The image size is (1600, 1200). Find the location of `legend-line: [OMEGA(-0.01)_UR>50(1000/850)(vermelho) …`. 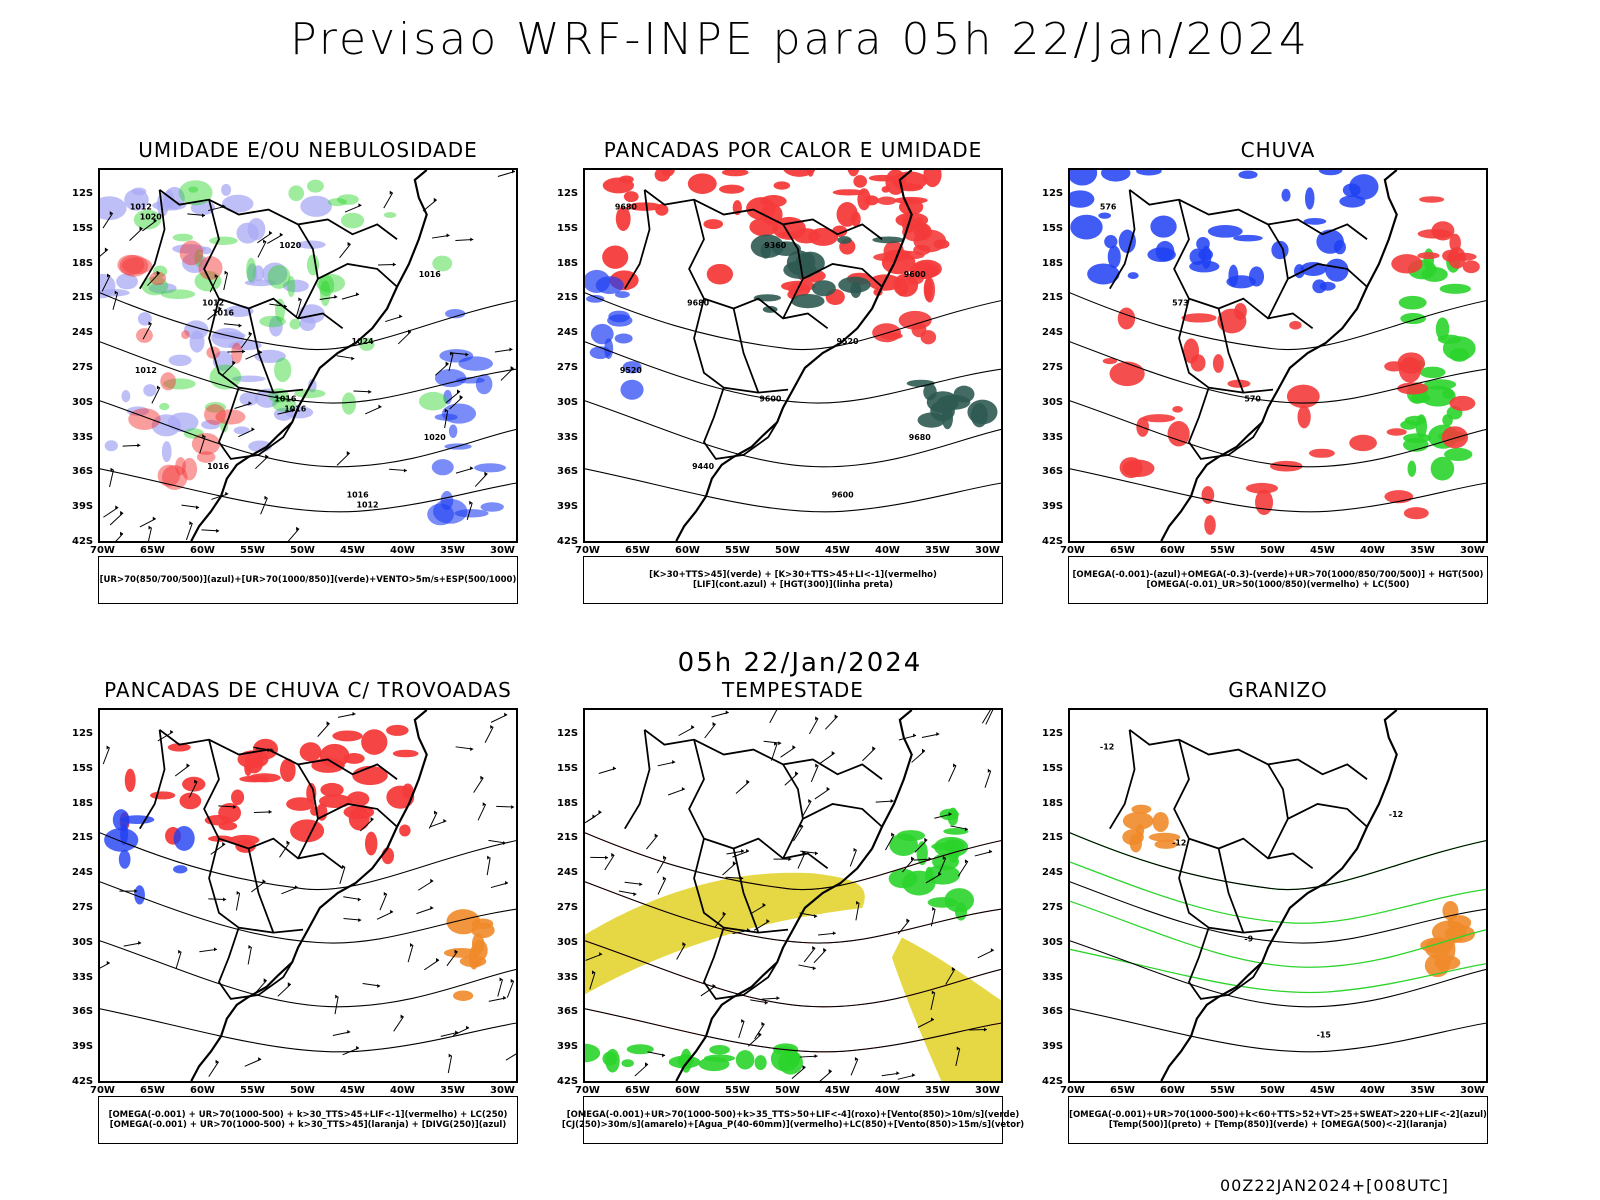

legend-line: [OMEGA(-0.01)_UR>50(1000/850)(vermelho) … is located at coordinates (1278, 585).